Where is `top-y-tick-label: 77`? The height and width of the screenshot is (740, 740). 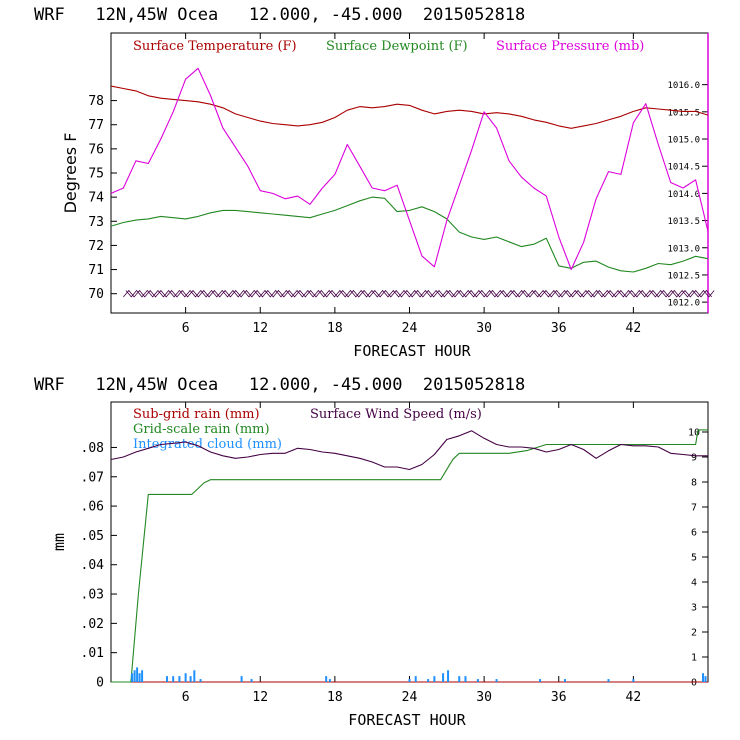 top-y-tick-label: 77 is located at coordinates (96, 125).